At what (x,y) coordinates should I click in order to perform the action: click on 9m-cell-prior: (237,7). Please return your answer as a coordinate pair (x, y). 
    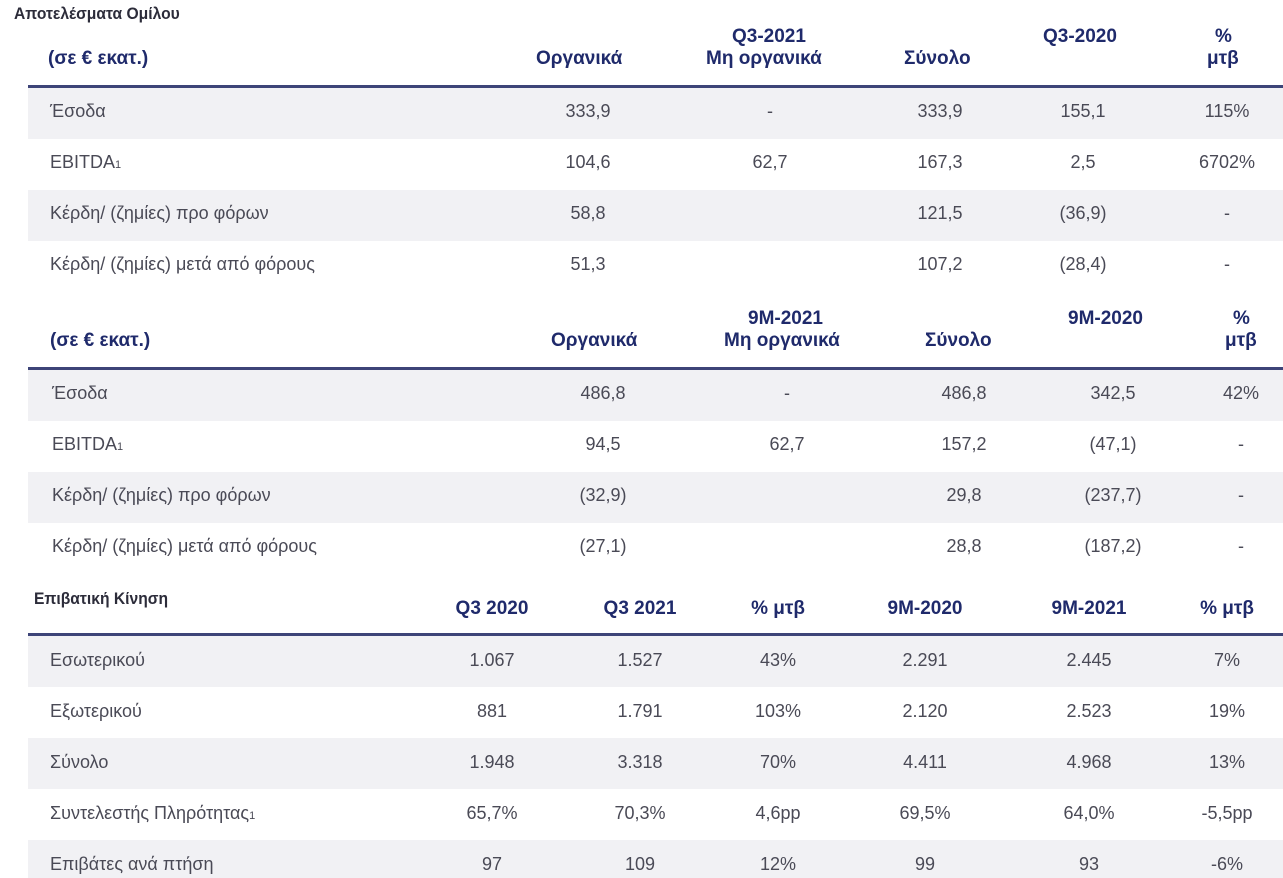
    Looking at the image, I should click on (1113, 495).